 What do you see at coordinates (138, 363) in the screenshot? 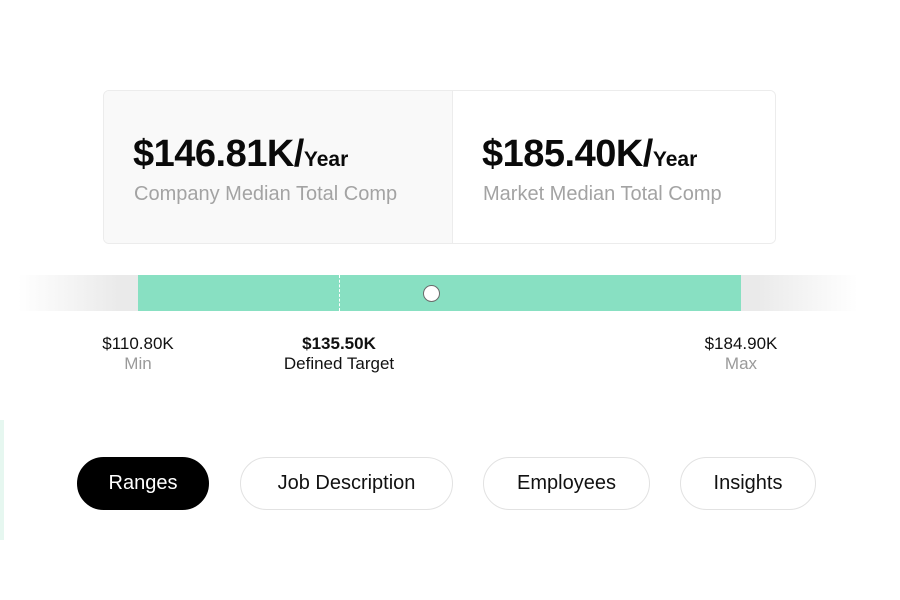
I see `range-min-caption: Min` at bounding box center [138, 363].